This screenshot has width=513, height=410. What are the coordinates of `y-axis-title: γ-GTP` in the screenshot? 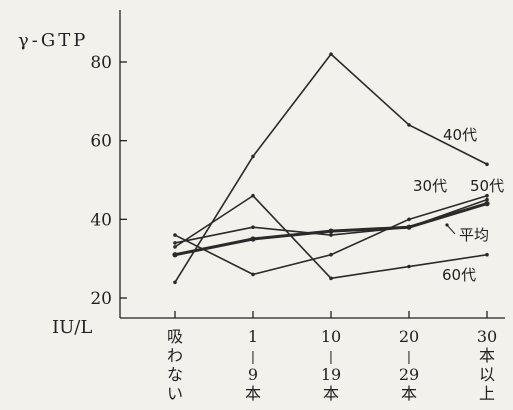 It's located at (53, 40).